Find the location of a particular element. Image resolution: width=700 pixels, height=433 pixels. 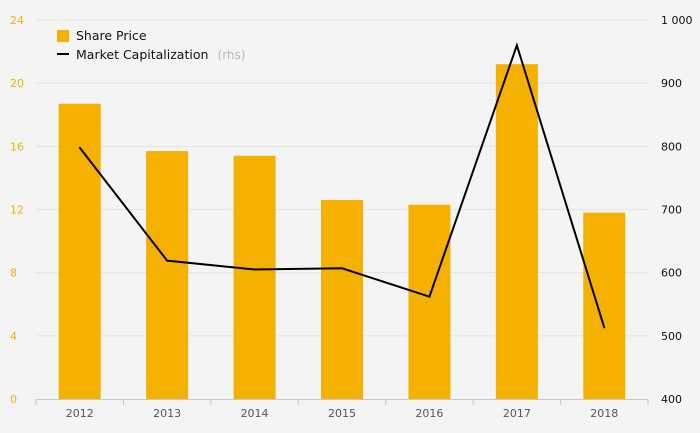

legend-label-share-price: Share Price is located at coordinates (111, 35).